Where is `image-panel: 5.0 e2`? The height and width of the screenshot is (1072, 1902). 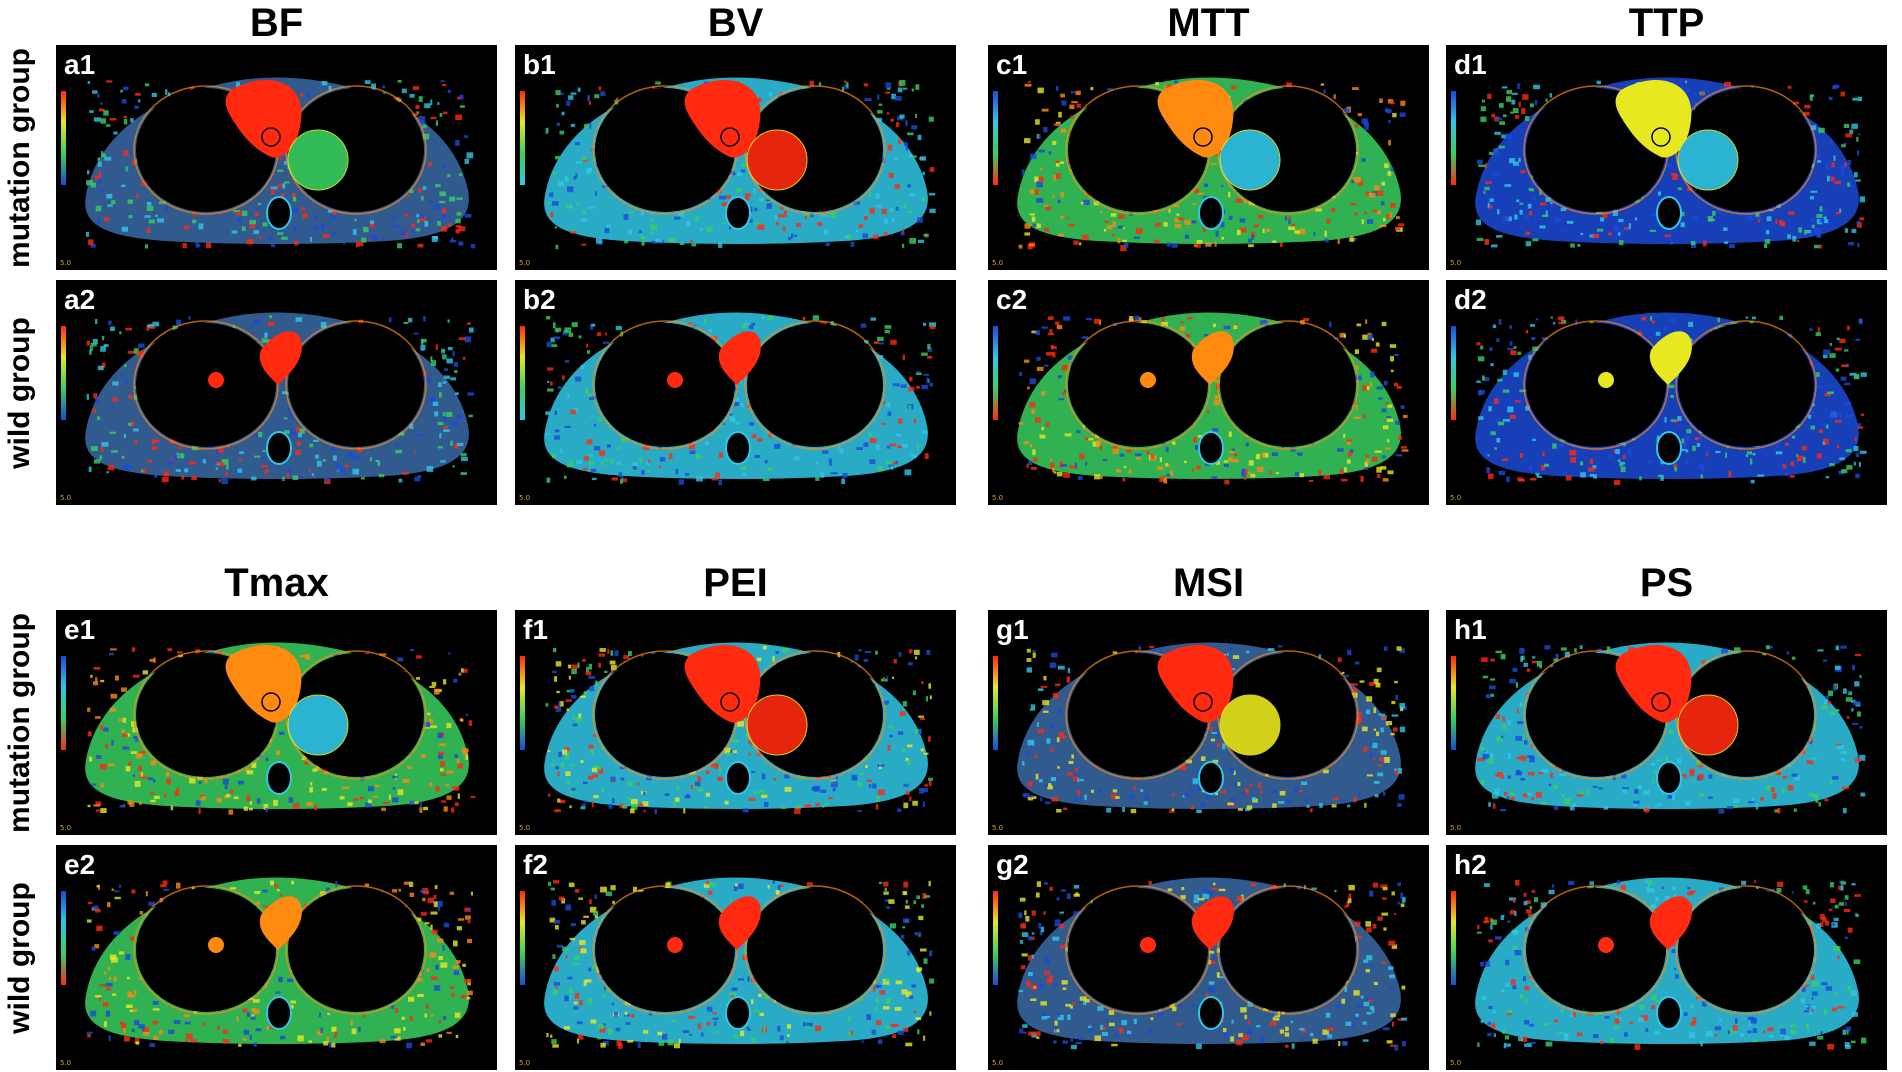 image-panel: 5.0 e2 is located at coordinates (276, 957).